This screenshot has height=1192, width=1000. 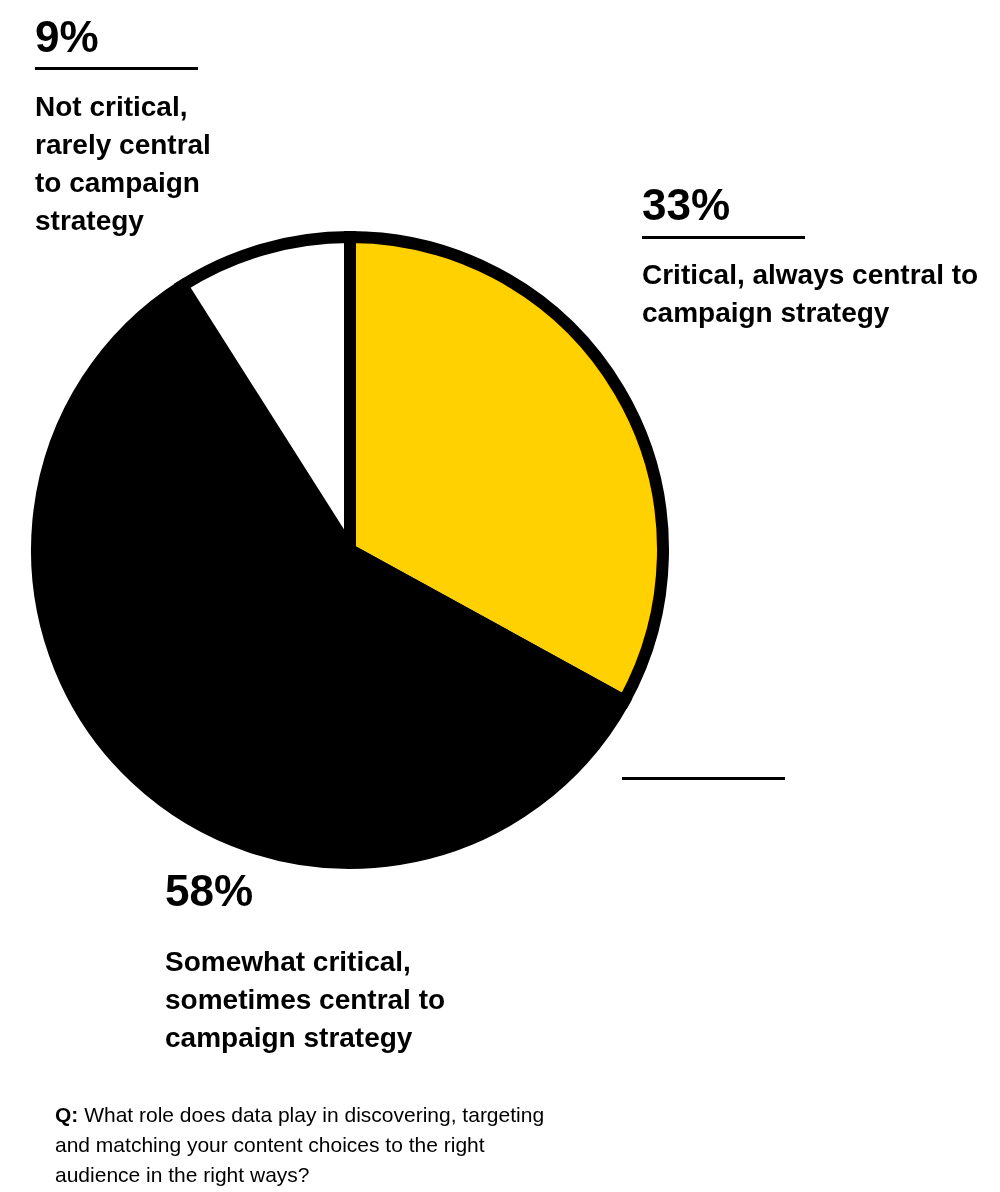 What do you see at coordinates (306, 1000) in the screenshot?
I see `slice-label: Somewhat critical, sometimes central to campaign strategy` at bounding box center [306, 1000].